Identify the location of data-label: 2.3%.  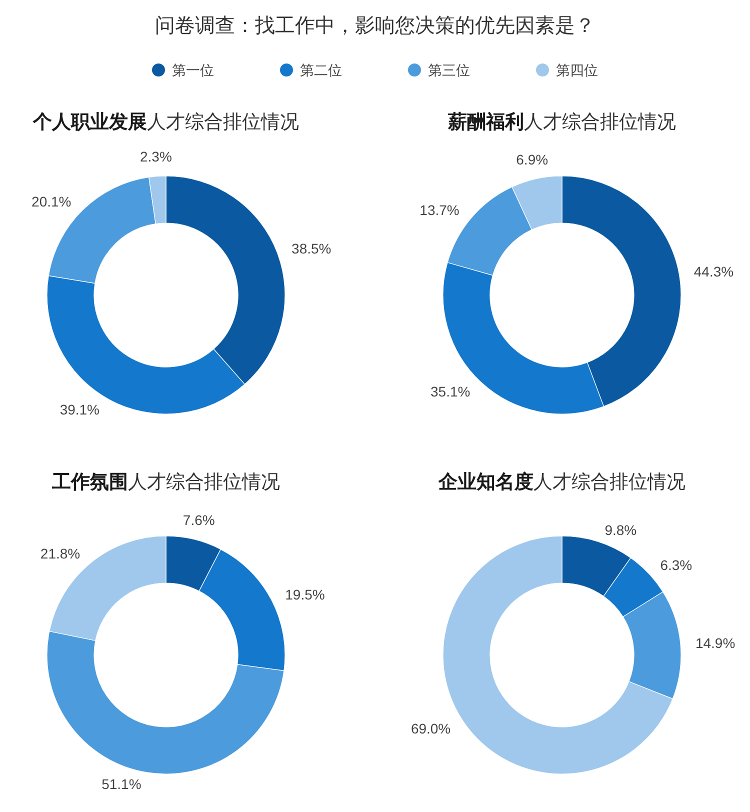
(156, 156).